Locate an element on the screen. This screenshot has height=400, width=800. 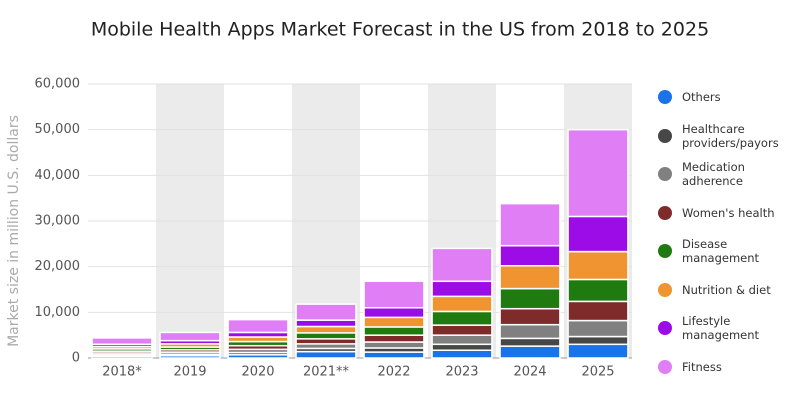
x-tick-label: 2019 is located at coordinates (189, 372).